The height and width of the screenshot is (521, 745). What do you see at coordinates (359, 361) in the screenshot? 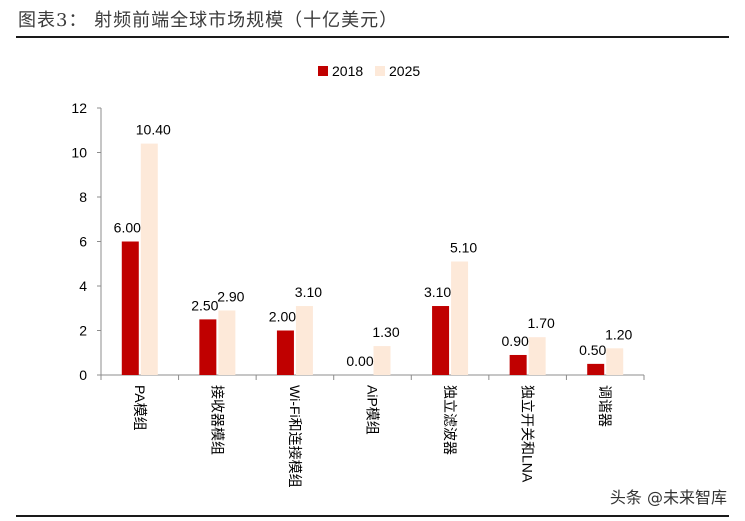
I see `data-label-2018: 0.00` at bounding box center [359, 361].